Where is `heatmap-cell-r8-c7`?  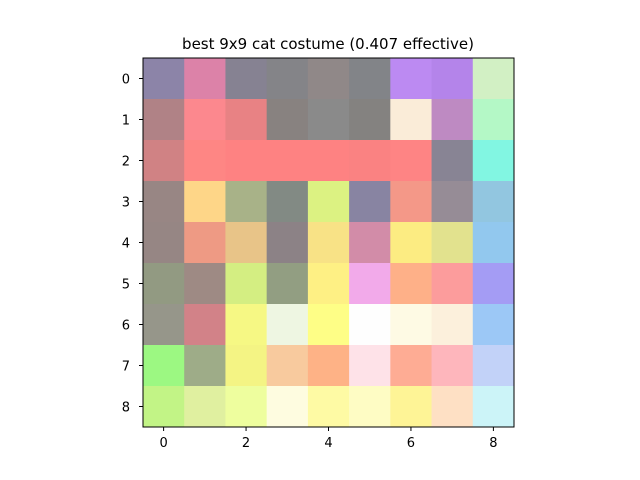 heatmap-cell-r8-c7 is located at coordinates (452, 407).